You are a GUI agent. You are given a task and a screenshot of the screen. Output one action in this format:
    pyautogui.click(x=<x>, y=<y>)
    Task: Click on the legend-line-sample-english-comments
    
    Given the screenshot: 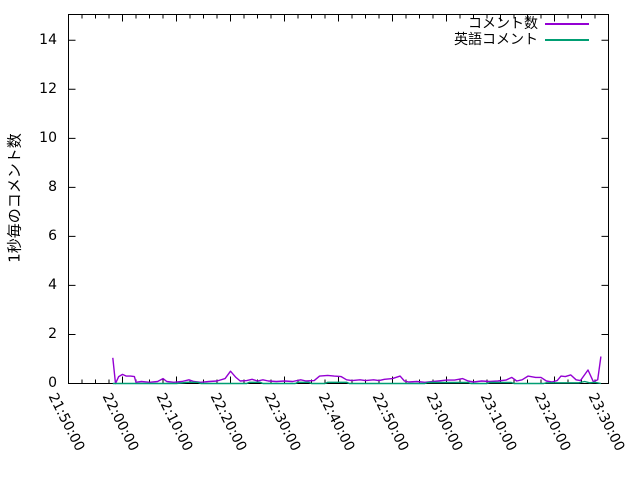 What is the action you would take?
    pyautogui.click(x=567, y=40)
    